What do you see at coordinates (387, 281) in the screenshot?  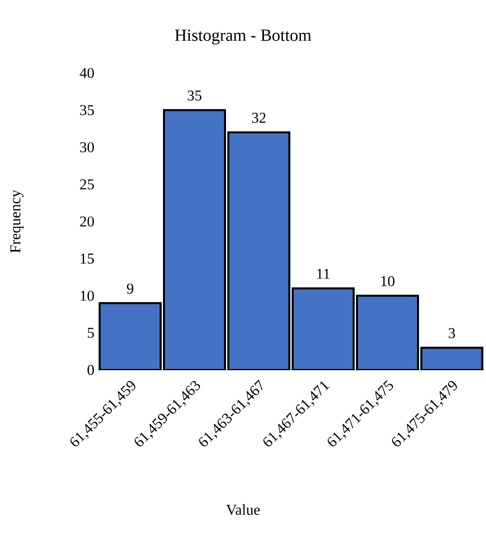 I see `data-label: 10` at bounding box center [387, 281].